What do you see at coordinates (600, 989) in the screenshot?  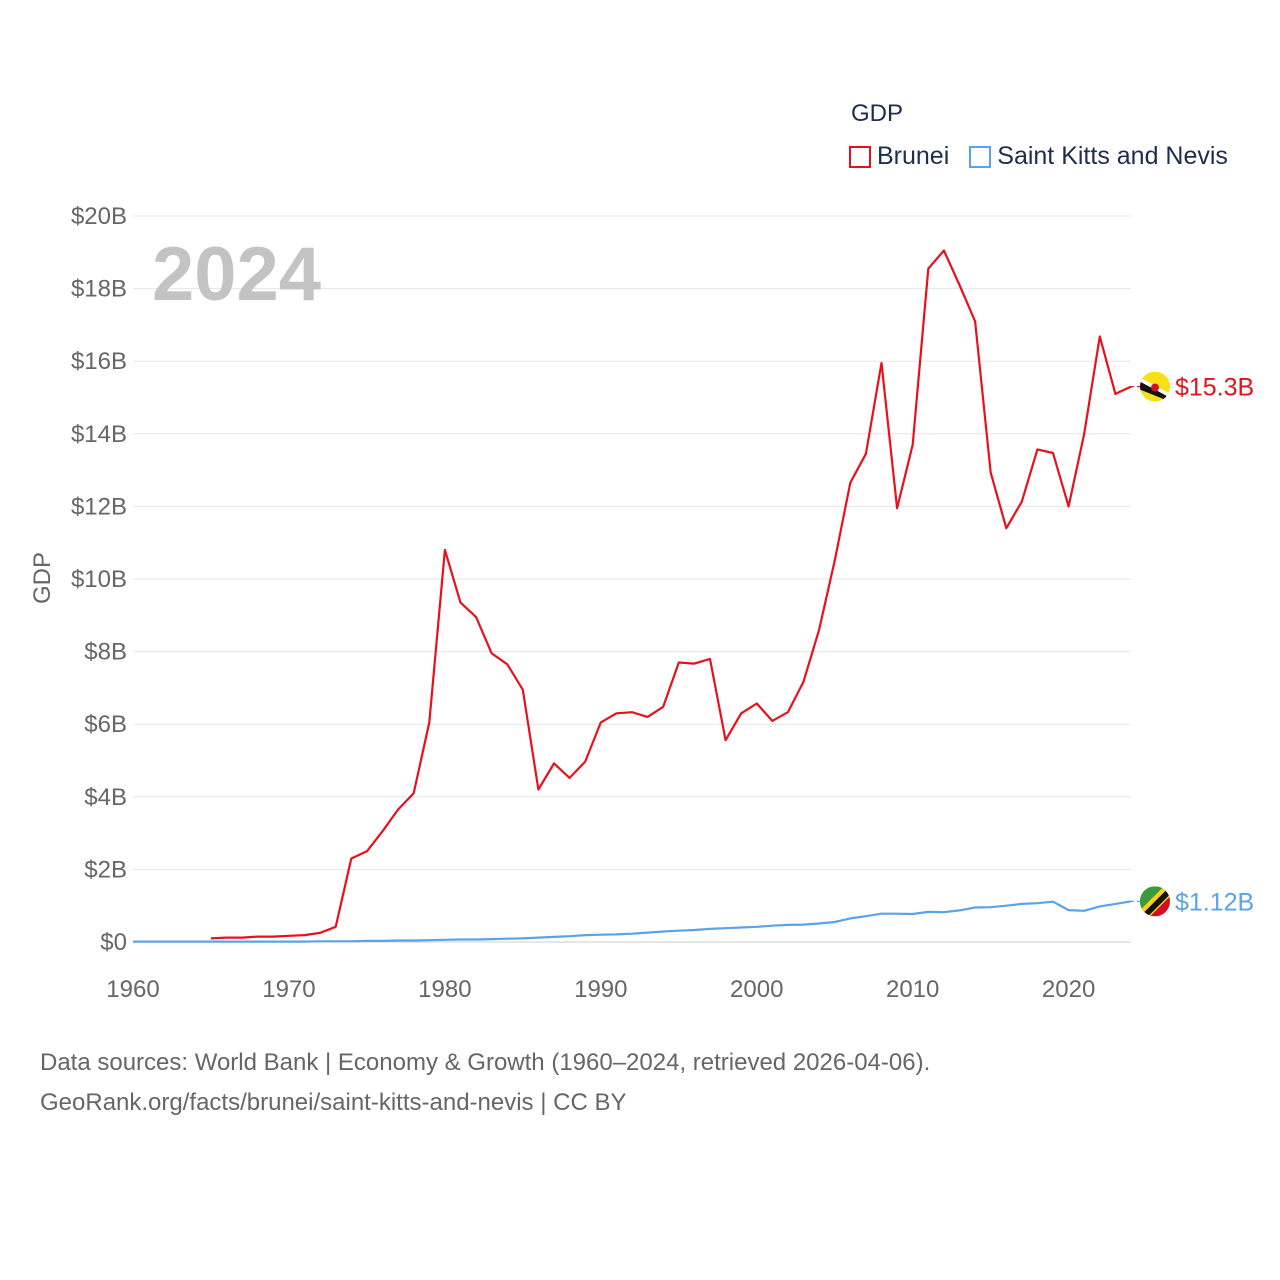 I see `x-tick-label: 1990` at bounding box center [600, 989].